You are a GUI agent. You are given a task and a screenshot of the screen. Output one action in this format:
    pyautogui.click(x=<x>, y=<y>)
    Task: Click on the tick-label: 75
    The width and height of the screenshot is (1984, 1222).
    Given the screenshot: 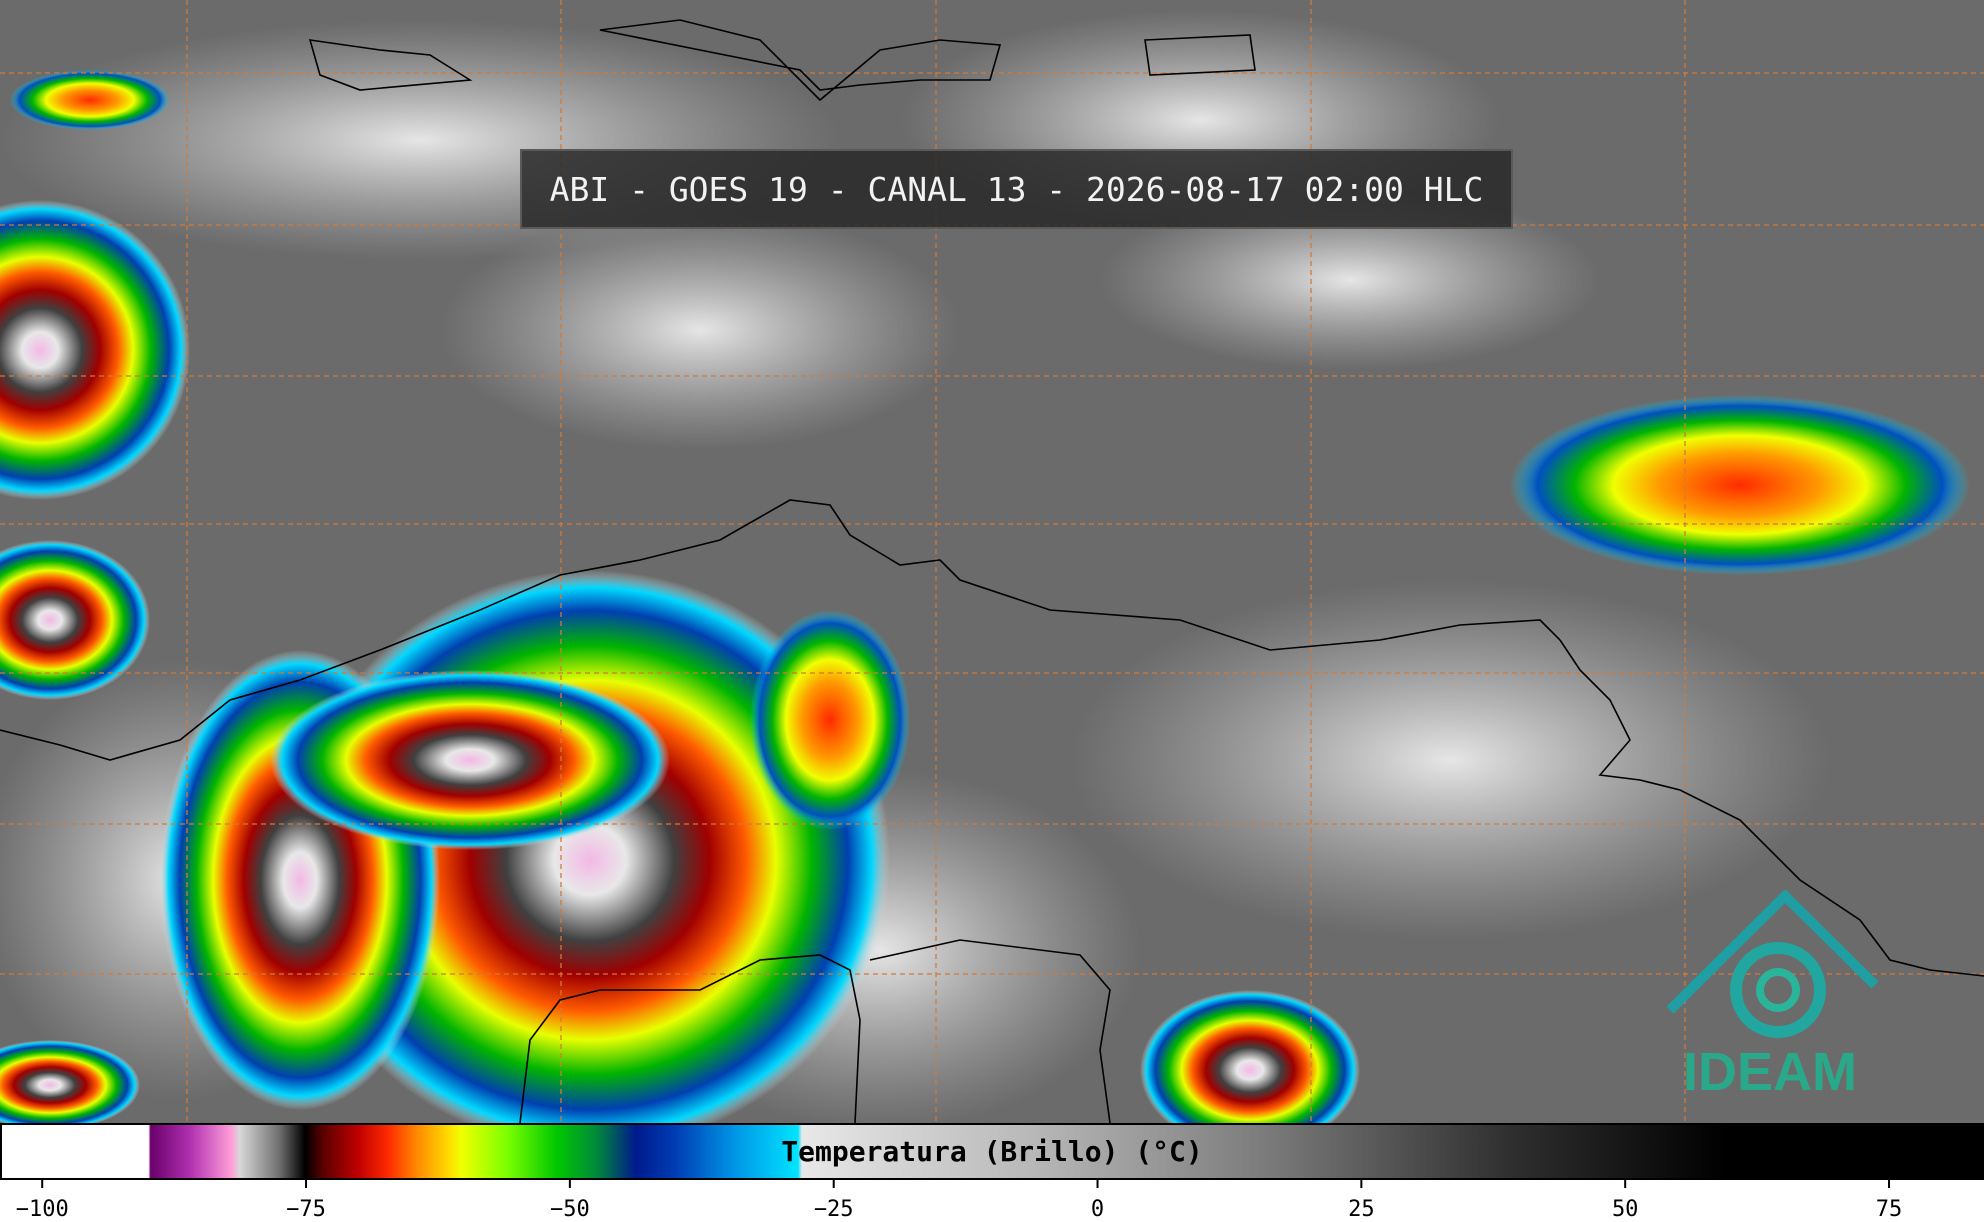 What is the action you would take?
    pyautogui.click(x=1889, y=1209)
    